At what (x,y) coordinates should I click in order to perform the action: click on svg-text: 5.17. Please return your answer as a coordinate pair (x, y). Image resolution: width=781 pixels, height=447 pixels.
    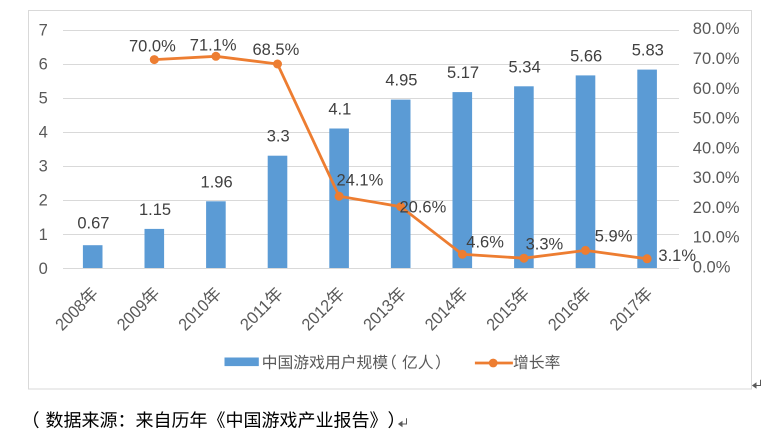
    Looking at the image, I should click on (463, 73).